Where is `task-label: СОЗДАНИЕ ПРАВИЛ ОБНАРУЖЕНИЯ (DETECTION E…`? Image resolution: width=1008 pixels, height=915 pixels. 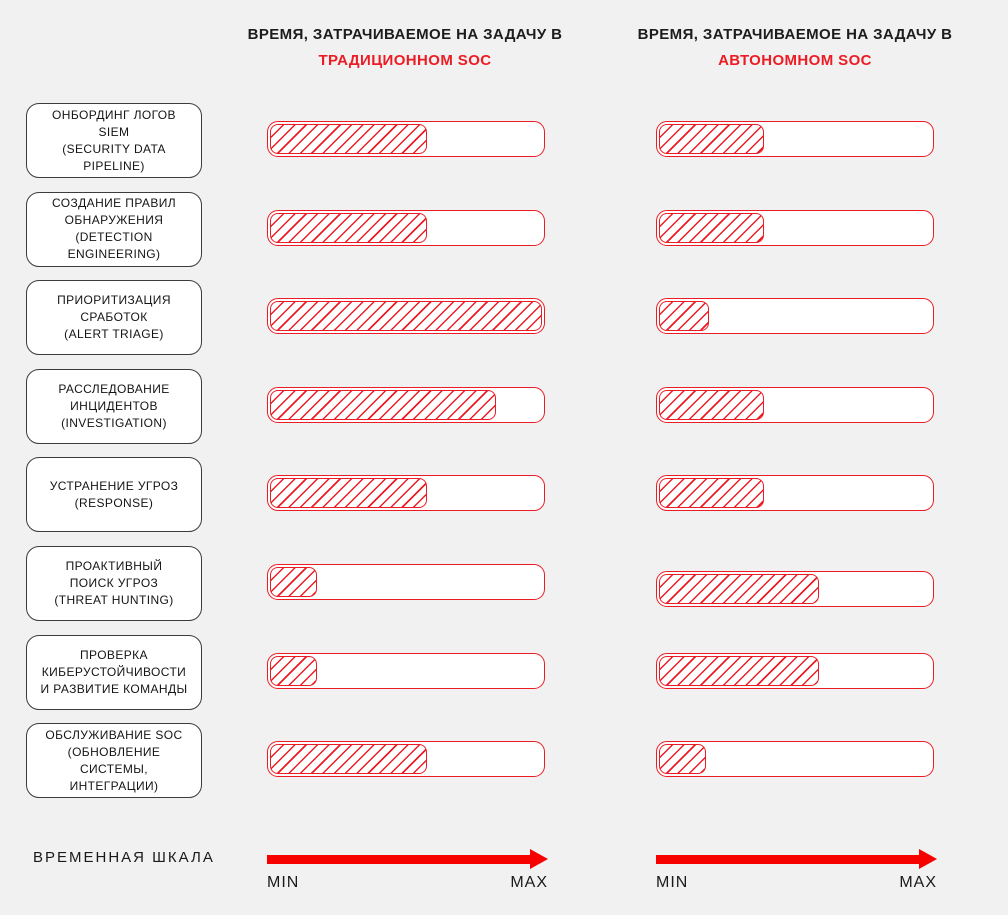
task-label: СОЗДАНИЕ ПРАВИЛ ОБНАРУЖЕНИЯ (DETECTION E… is located at coordinates (114, 229).